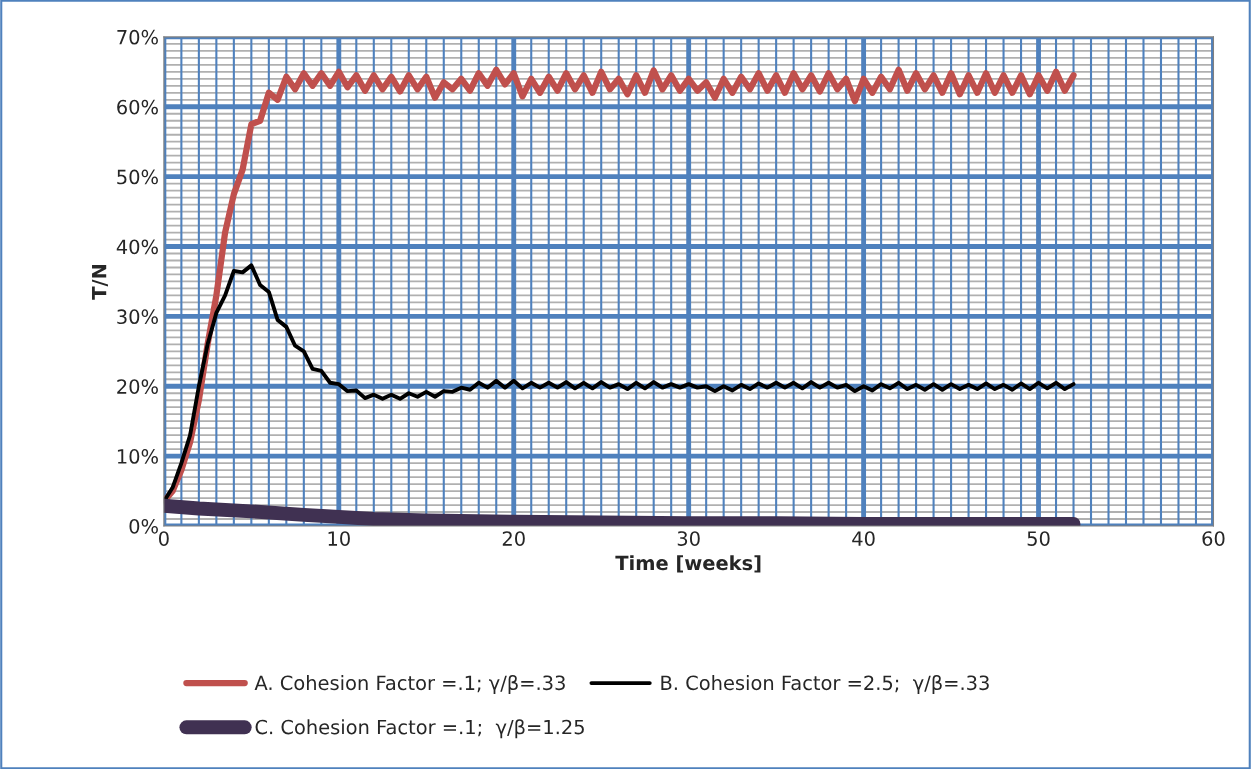 The width and height of the screenshot is (1251, 769). Describe the element at coordinates (825, 684) in the screenshot. I see `legend-label: B. Cohesion Factor =2.5; γ/β=.33` at that location.